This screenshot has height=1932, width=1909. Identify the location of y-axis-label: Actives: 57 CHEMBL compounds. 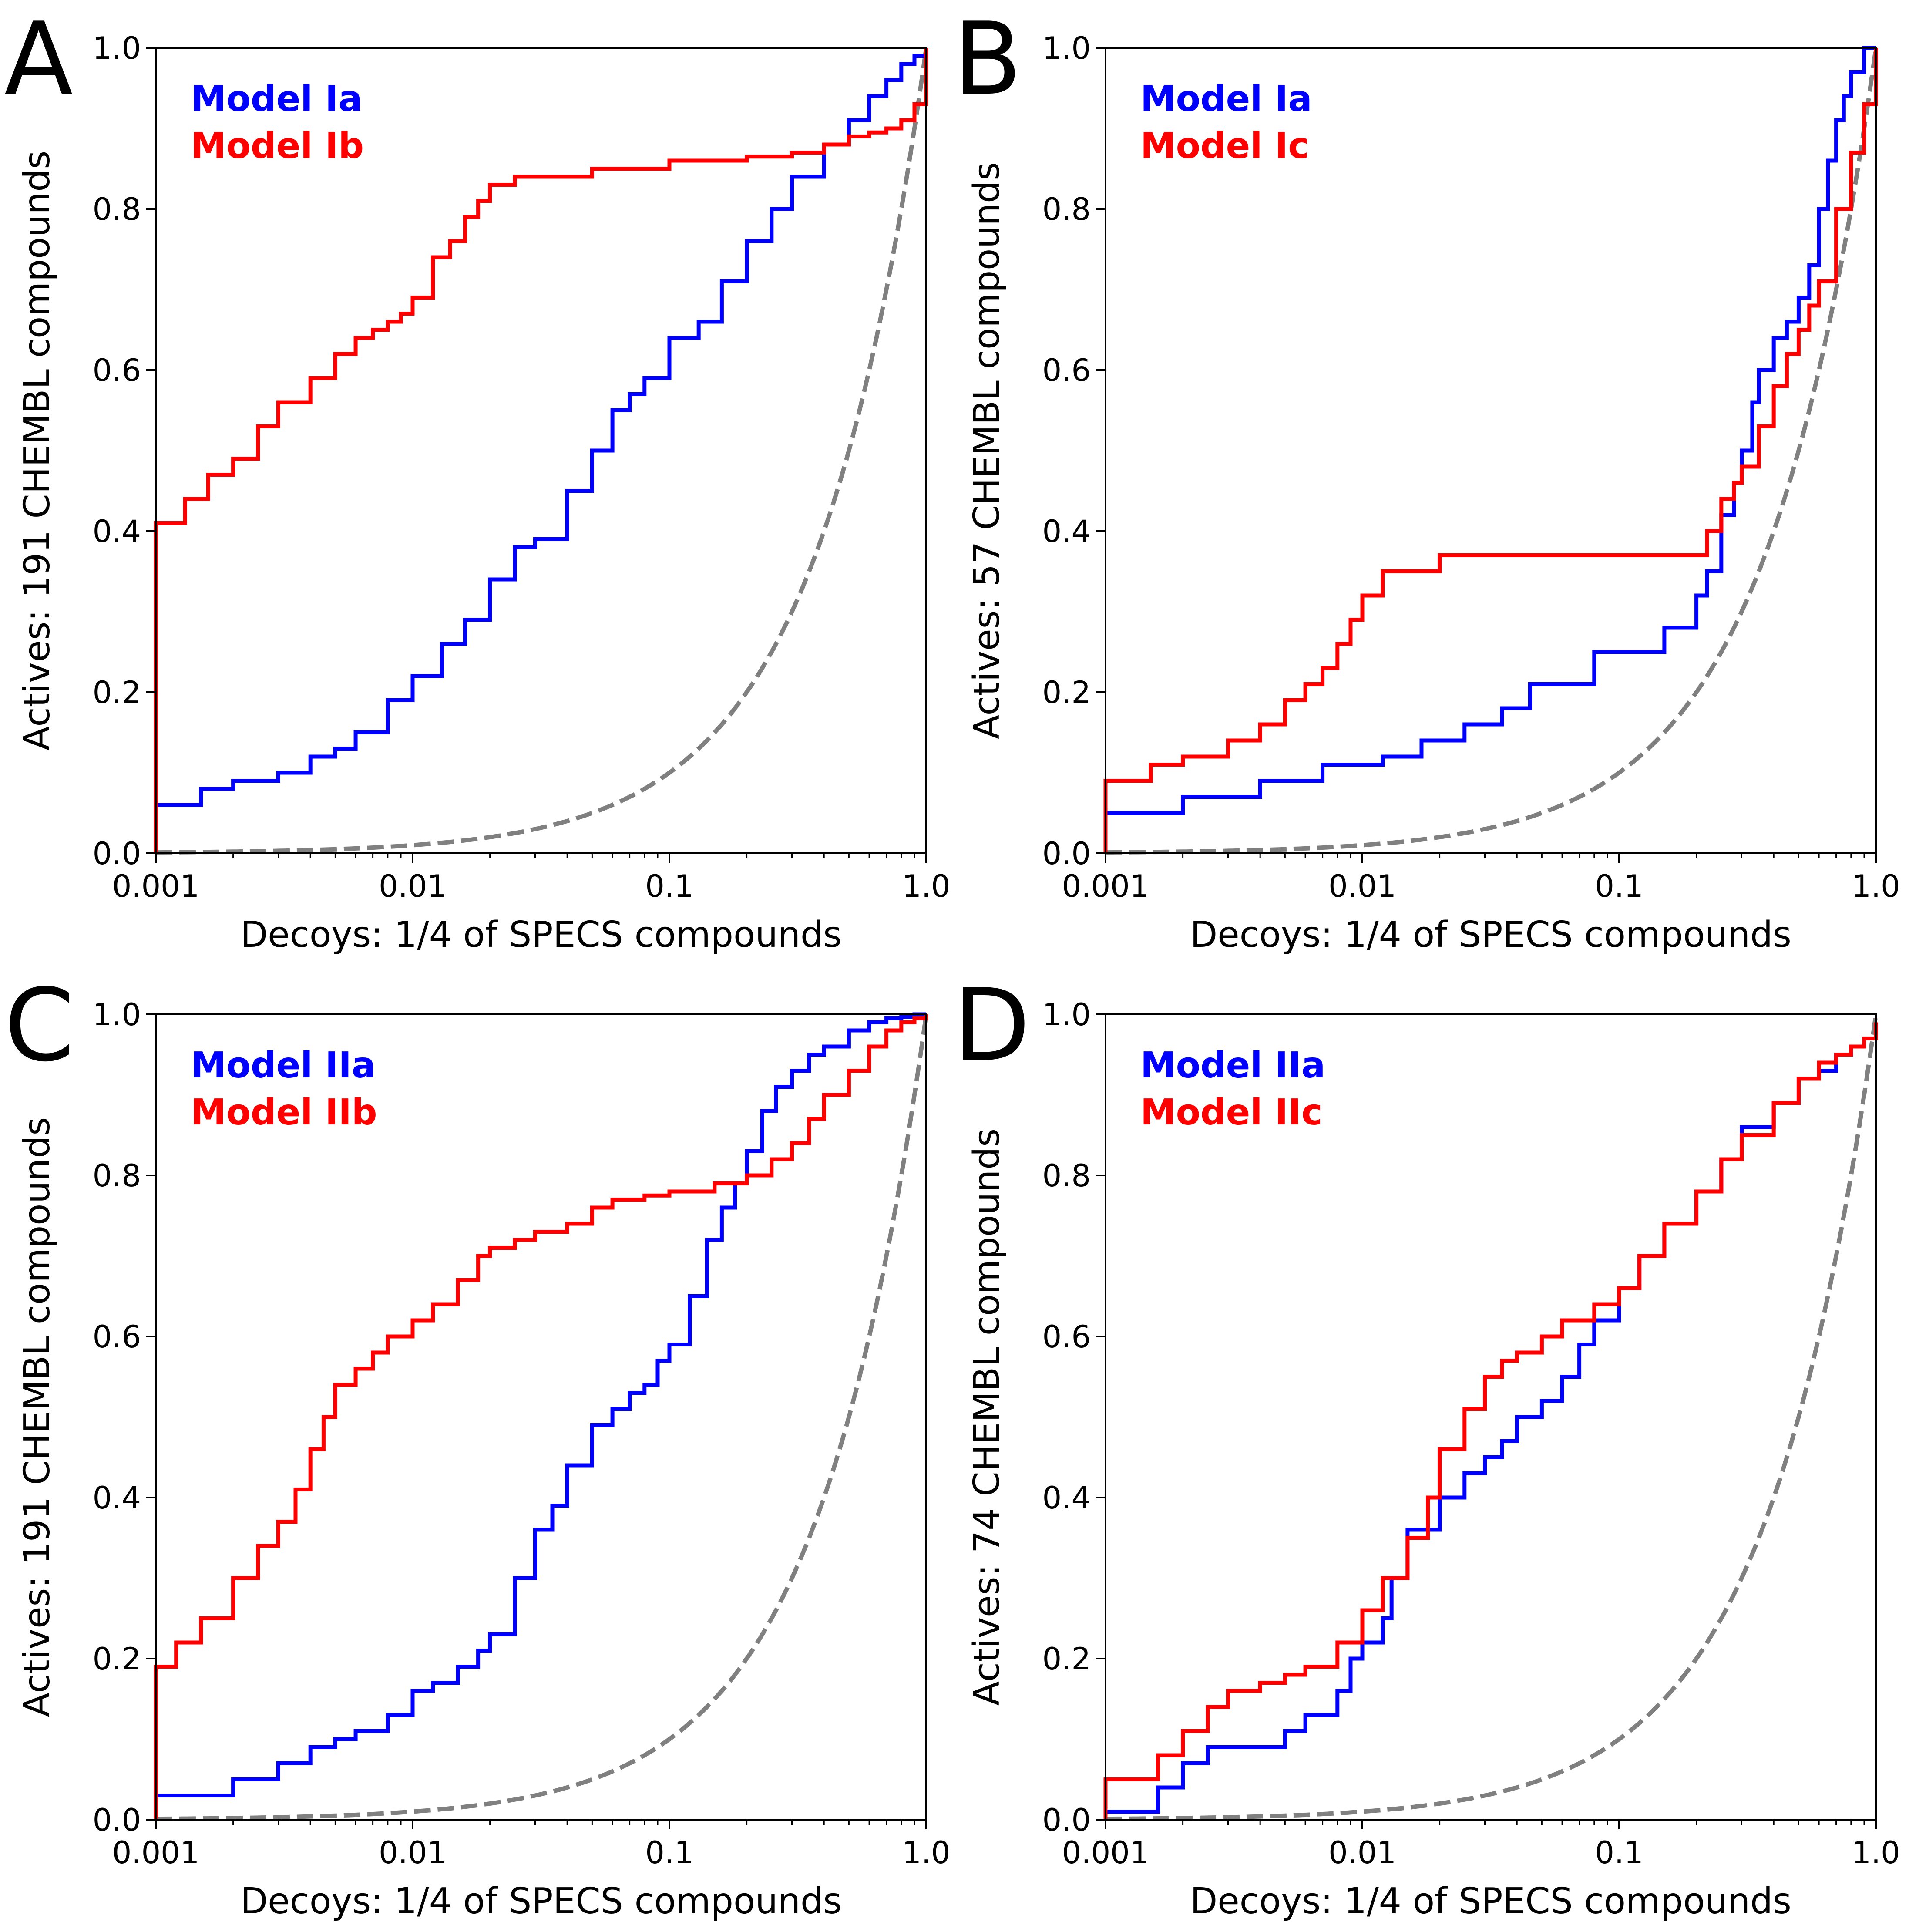
(987, 450).